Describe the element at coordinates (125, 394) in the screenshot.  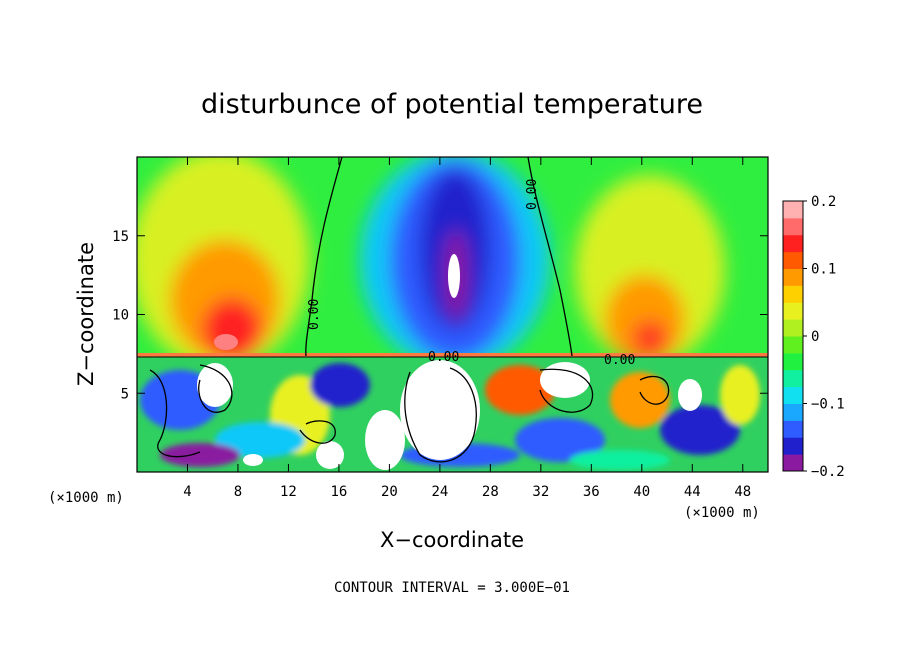
I see `y-tick-label: 5` at that location.